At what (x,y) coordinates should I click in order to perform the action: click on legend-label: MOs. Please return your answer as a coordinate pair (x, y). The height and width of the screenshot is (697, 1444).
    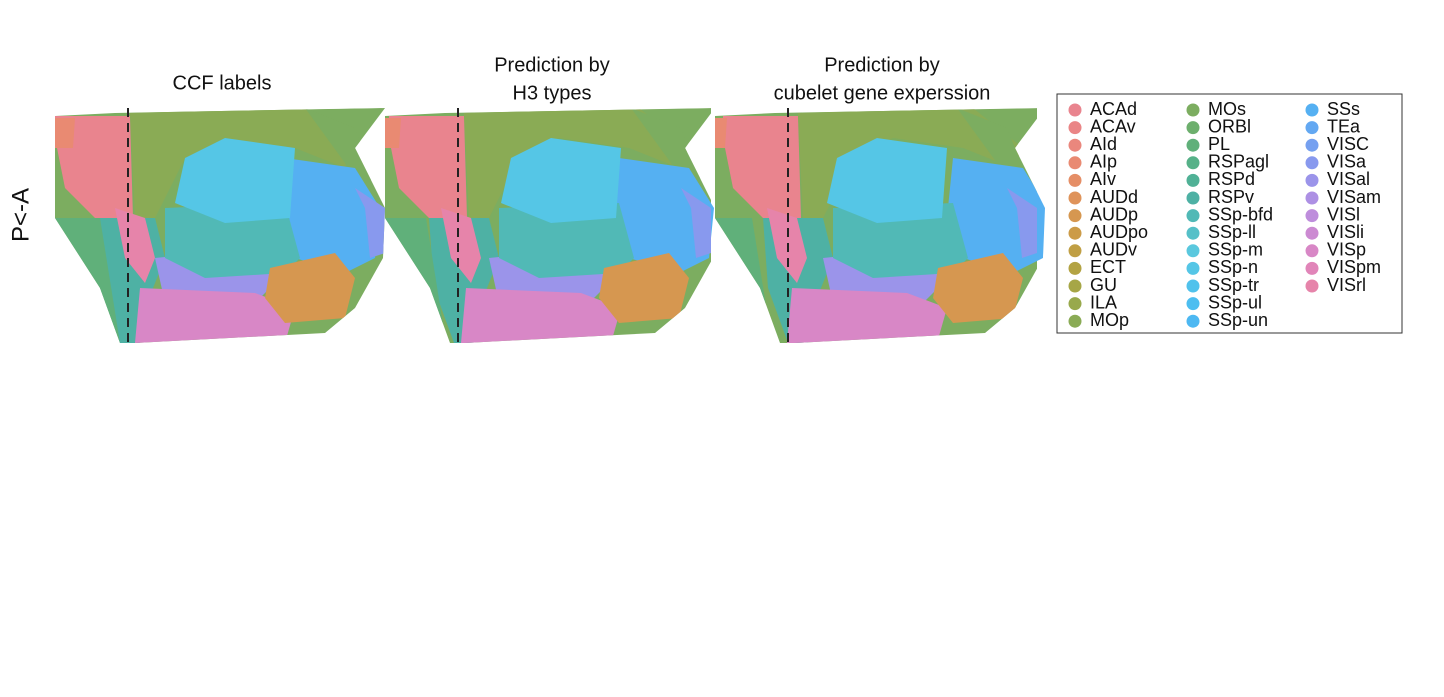
    Looking at the image, I should click on (1227, 109).